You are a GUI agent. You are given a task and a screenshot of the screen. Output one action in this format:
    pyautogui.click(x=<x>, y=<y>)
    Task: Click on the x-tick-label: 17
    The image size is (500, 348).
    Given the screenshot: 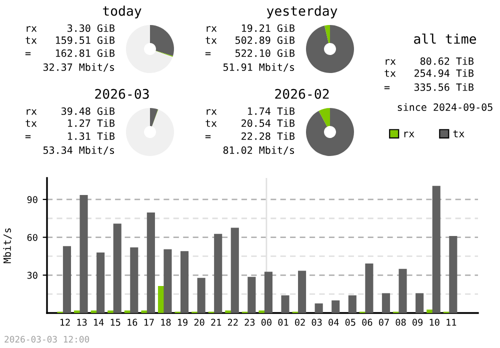 What is the action you would take?
    pyautogui.click(x=149, y=322)
    